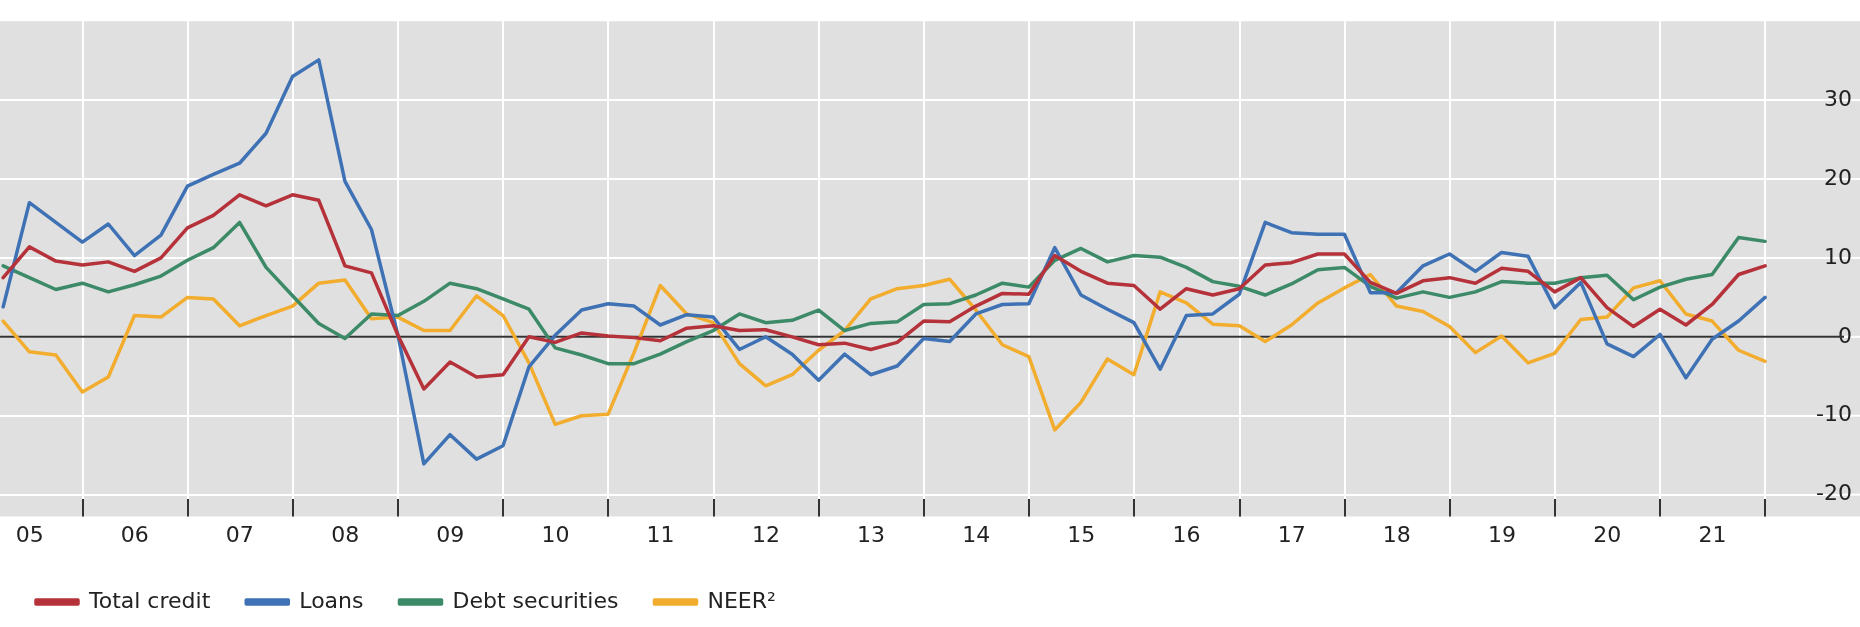 The width and height of the screenshot is (1860, 627). I want to click on x-tick-label: 16, so click(1186, 534).